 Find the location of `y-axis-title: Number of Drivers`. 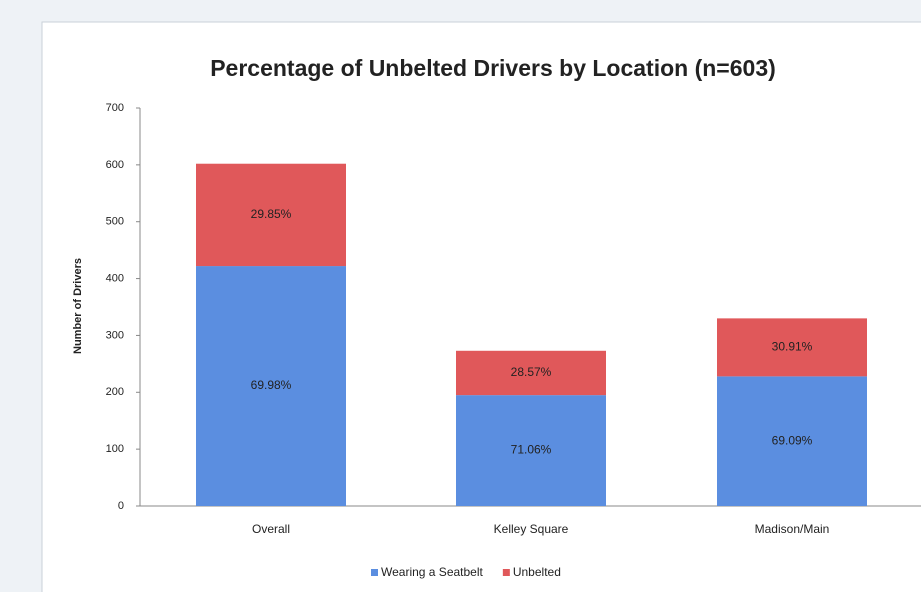

y-axis-title: Number of Drivers is located at coordinates (78, 306).